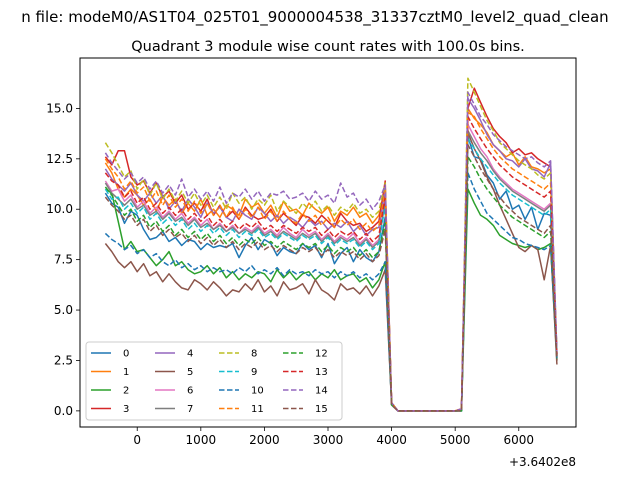 The height and width of the screenshot is (480, 640). Describe the element at coordinates (126, 409) in the screenshot. I see `legend-label: 3` at that location.